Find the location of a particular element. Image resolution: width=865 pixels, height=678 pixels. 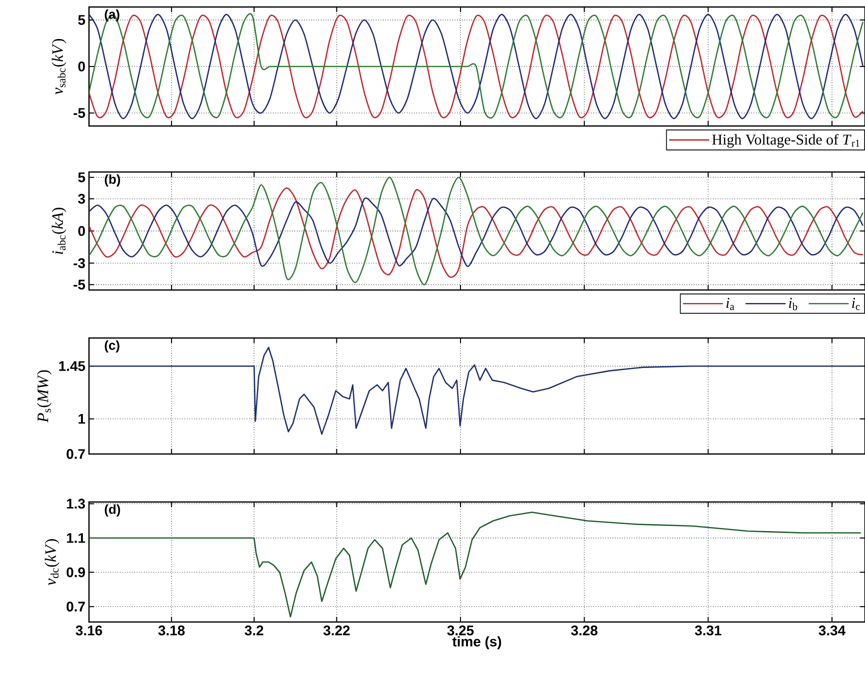

annotation: (b) is located at coordinates (112, 180).